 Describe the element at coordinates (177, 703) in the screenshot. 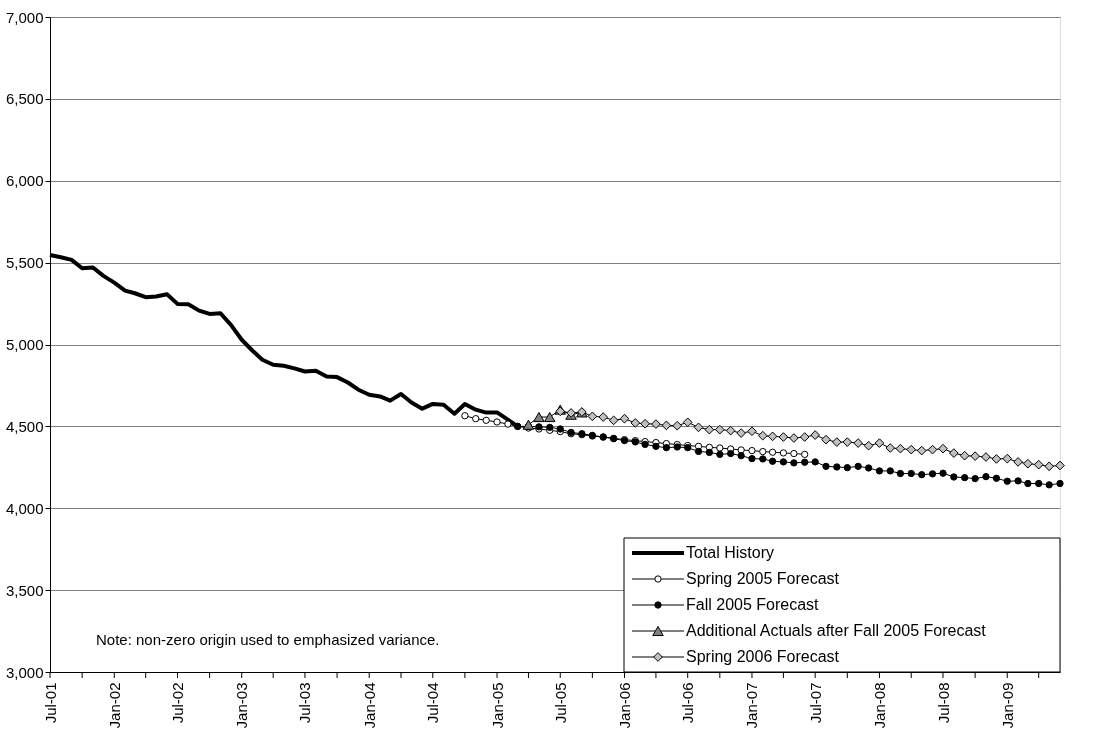

I see `x-tick-label: Jul-02` at that location.